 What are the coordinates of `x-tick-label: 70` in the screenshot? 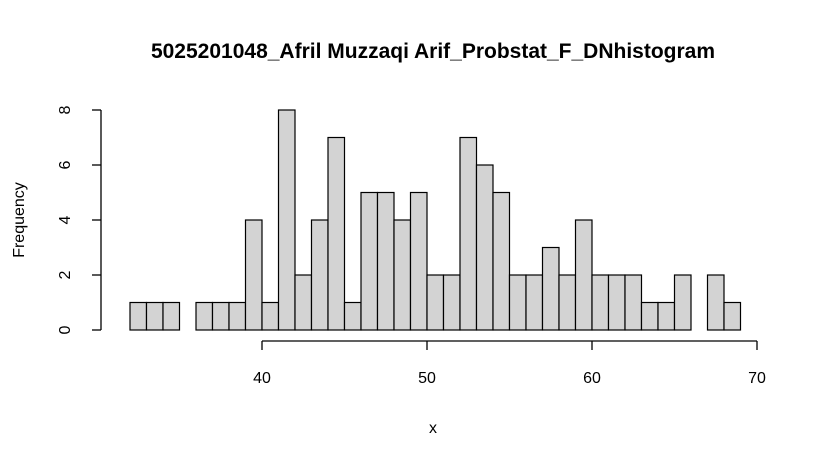 It's located at (757, 378).